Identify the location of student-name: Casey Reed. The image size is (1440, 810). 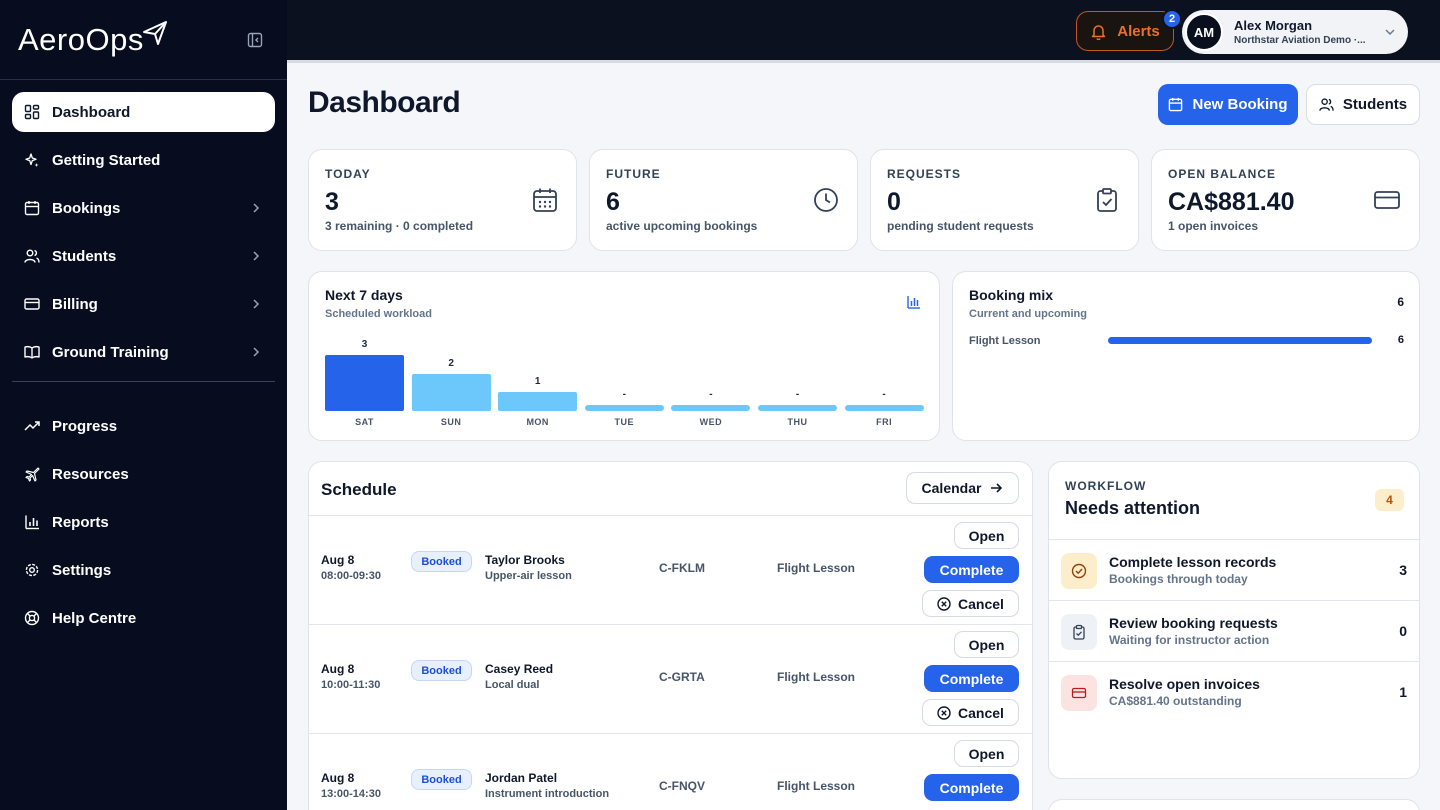
(519, 669).